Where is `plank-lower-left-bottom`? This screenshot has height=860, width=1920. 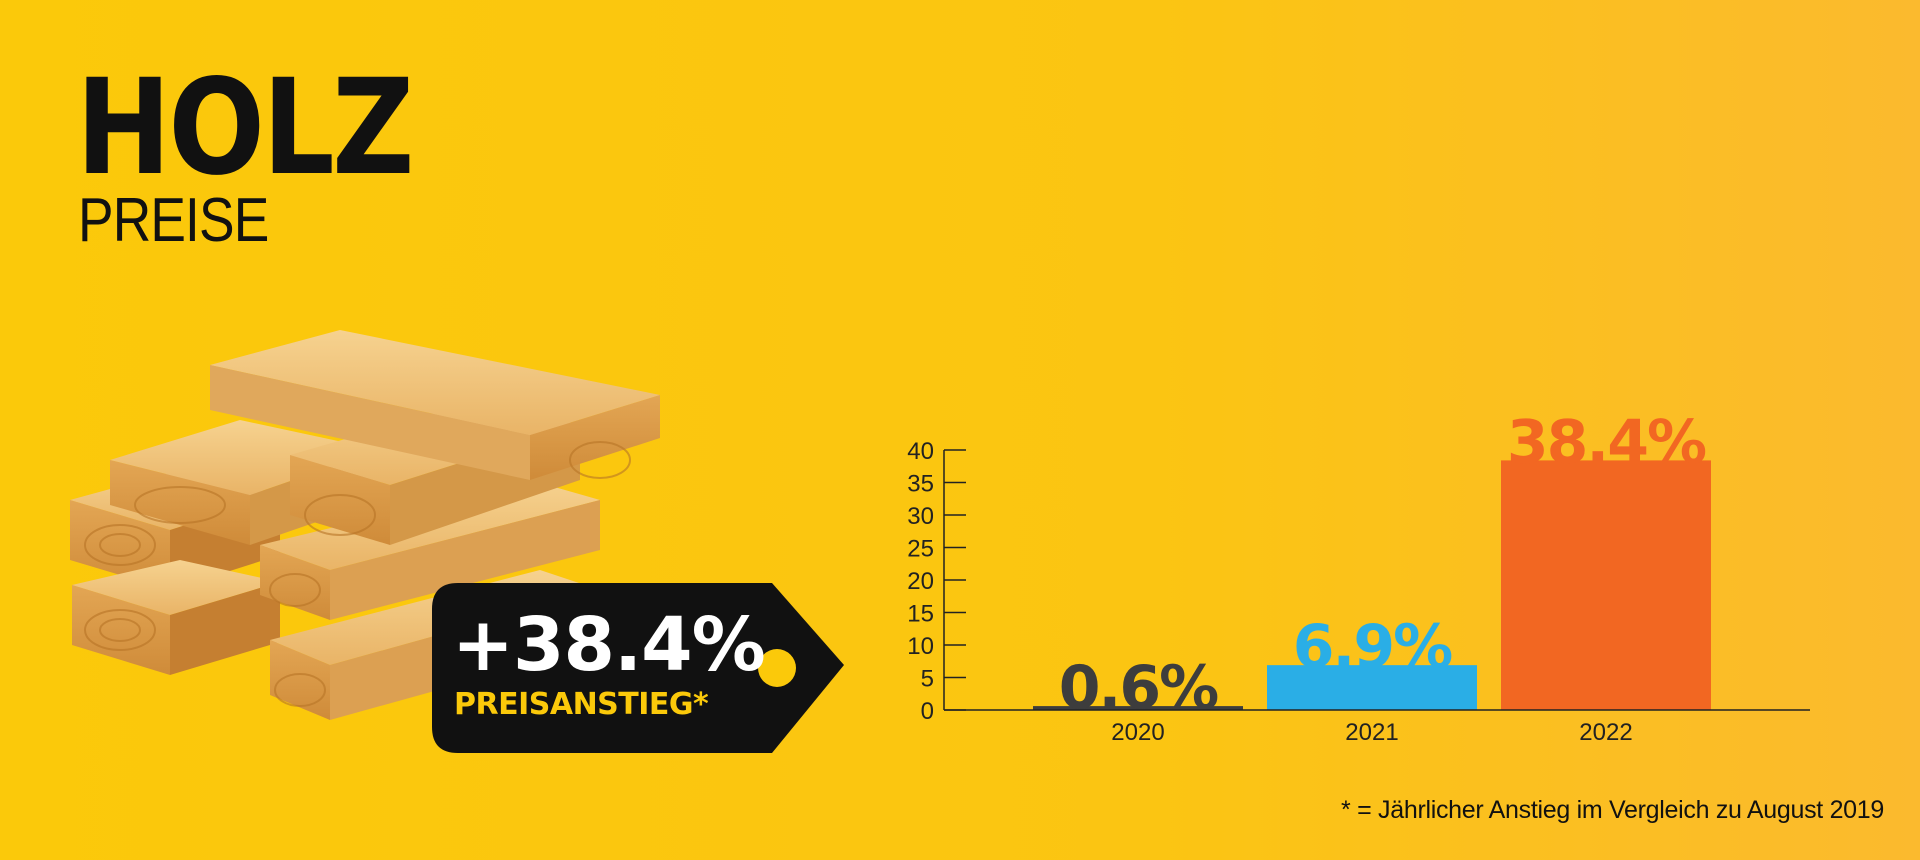 plank-lower-left-bottom is located at coordinates (176, 617).